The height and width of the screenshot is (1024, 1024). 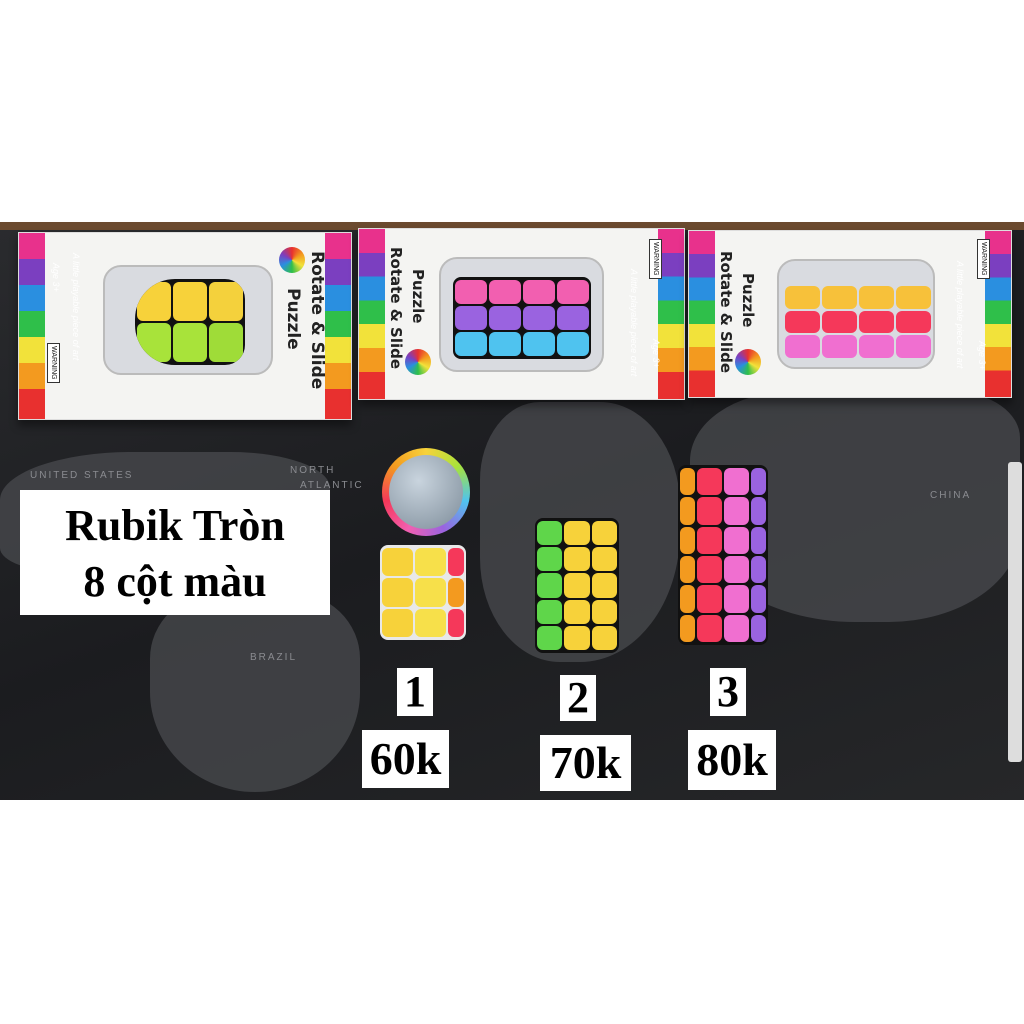 What do you see at coordinates (274, 657) in the screenshot?
I see `map-label: BRAZIL` at bounding box center [274, 657].